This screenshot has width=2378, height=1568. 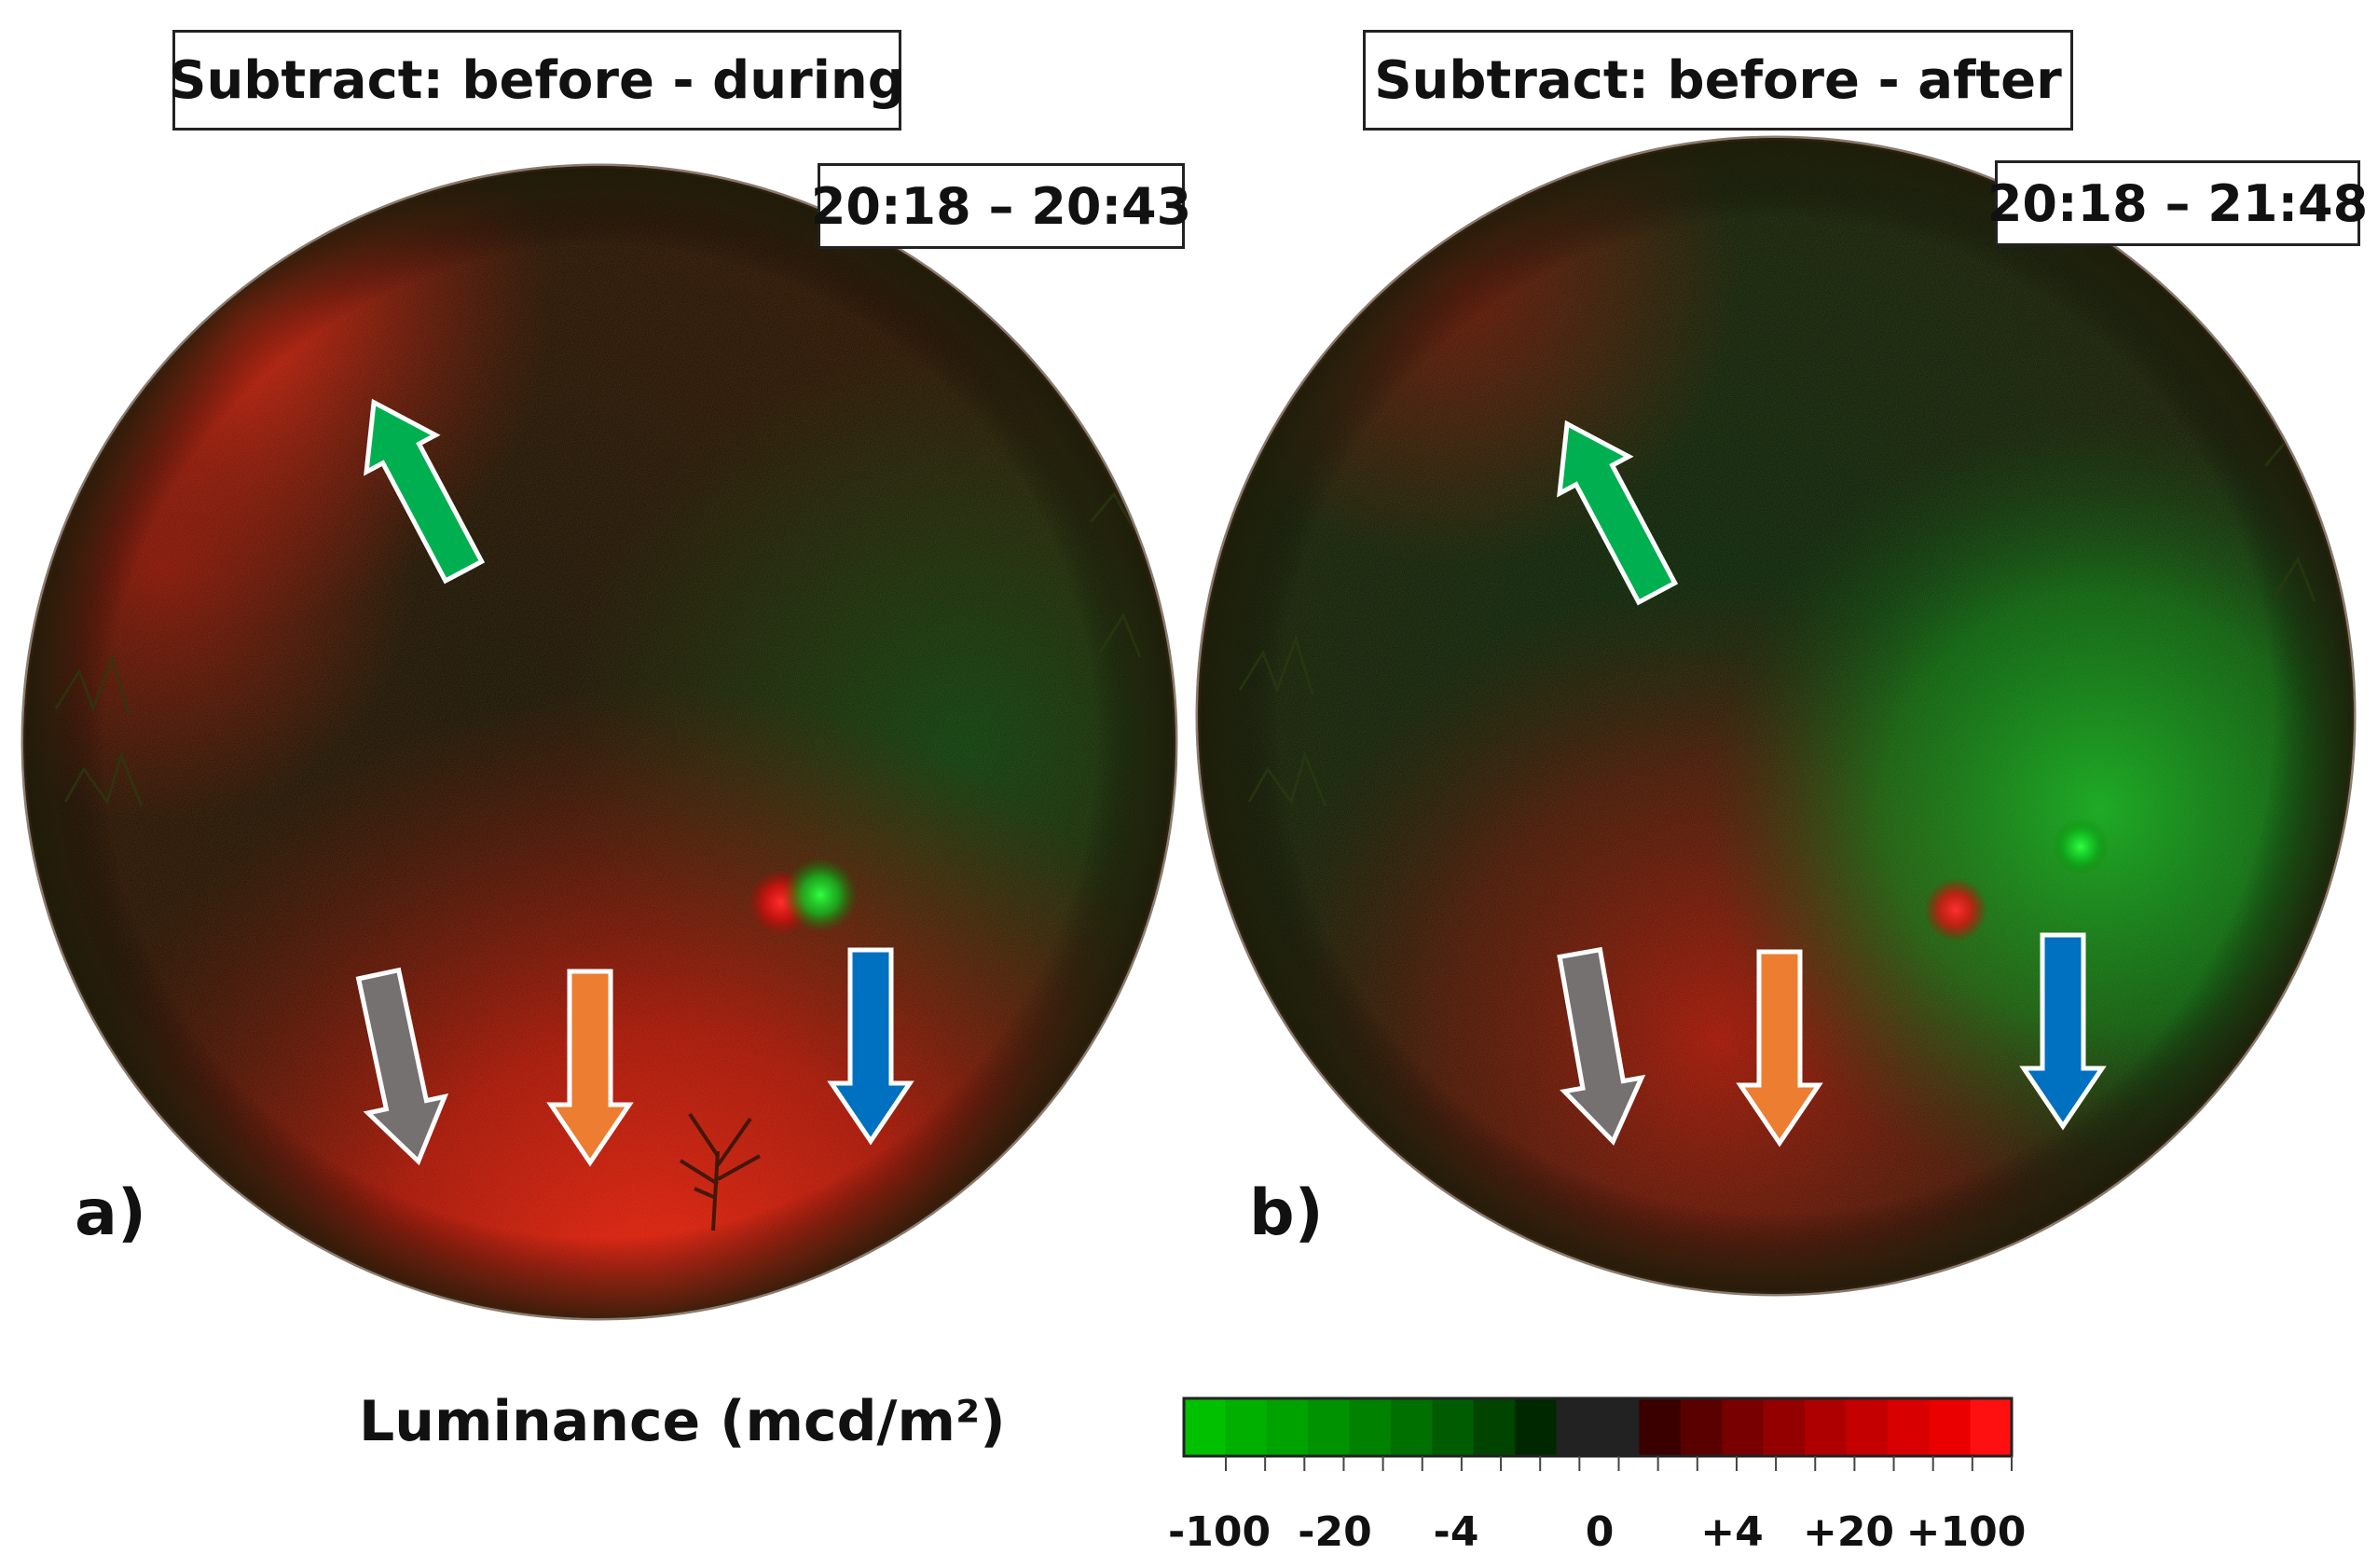 I want to click on gray-arrow-a, so click(x=402, y=1066).